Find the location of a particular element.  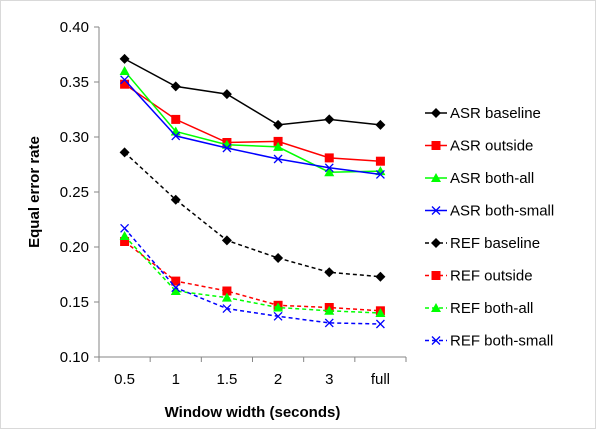

legend-entry-asr-both-small: ASR both-small is located at coordinates (489, 211).